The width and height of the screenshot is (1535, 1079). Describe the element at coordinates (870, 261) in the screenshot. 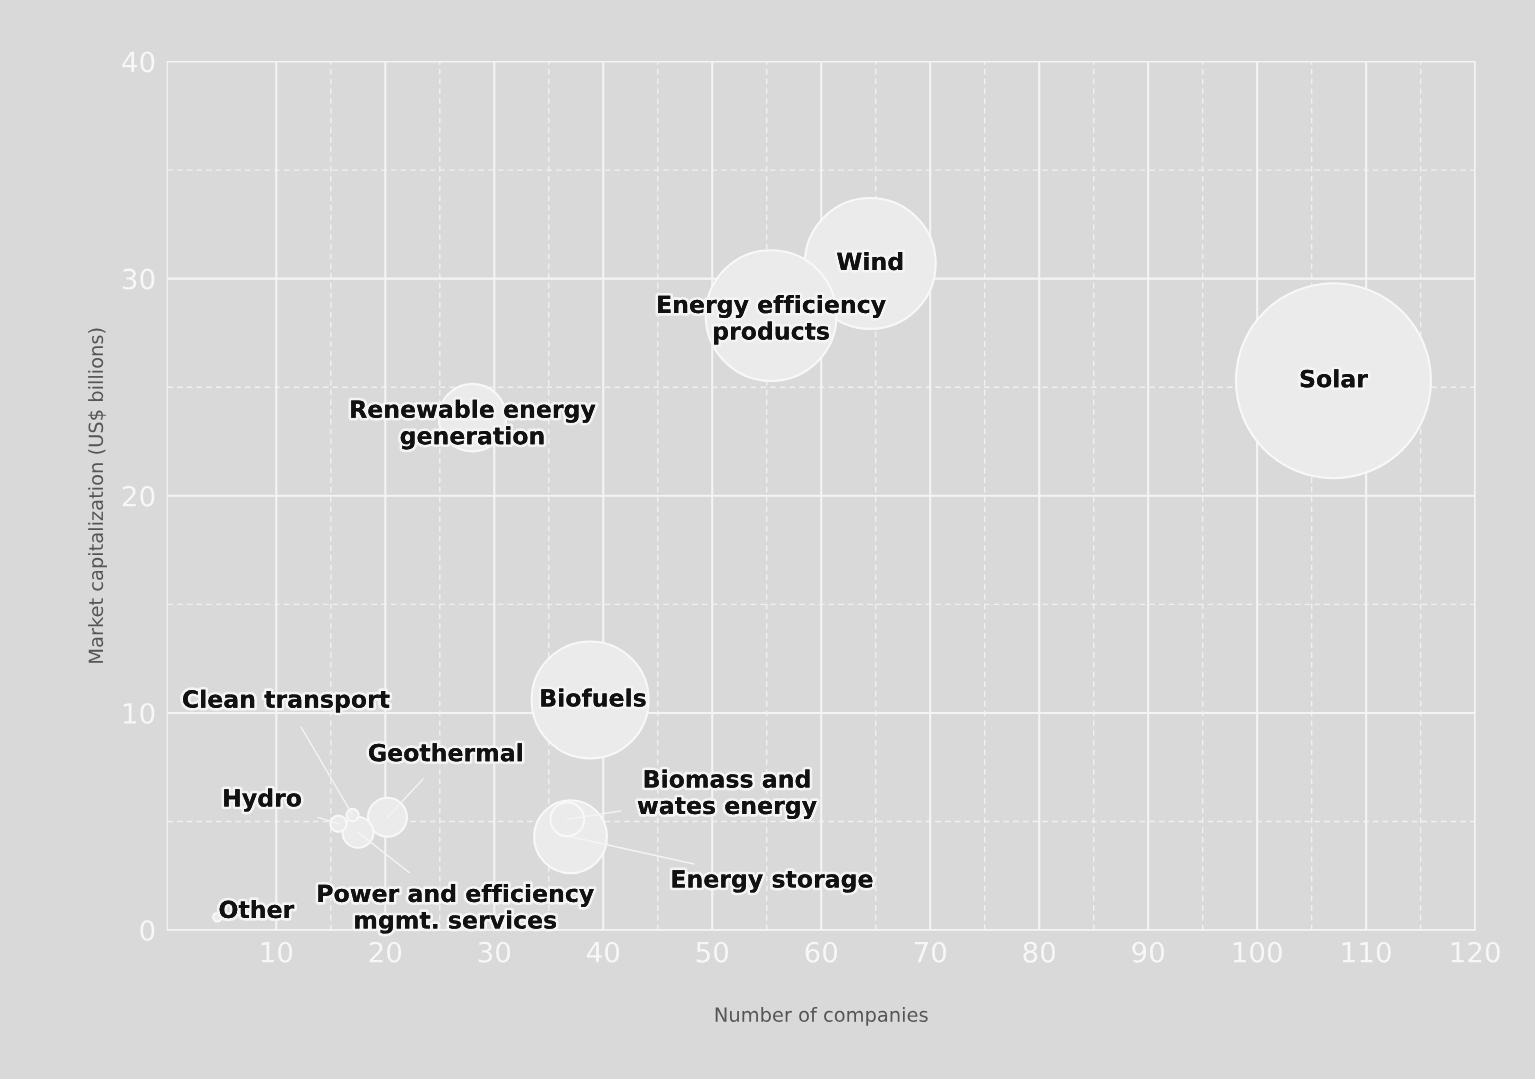

I see `series-label: Wind` at that location.